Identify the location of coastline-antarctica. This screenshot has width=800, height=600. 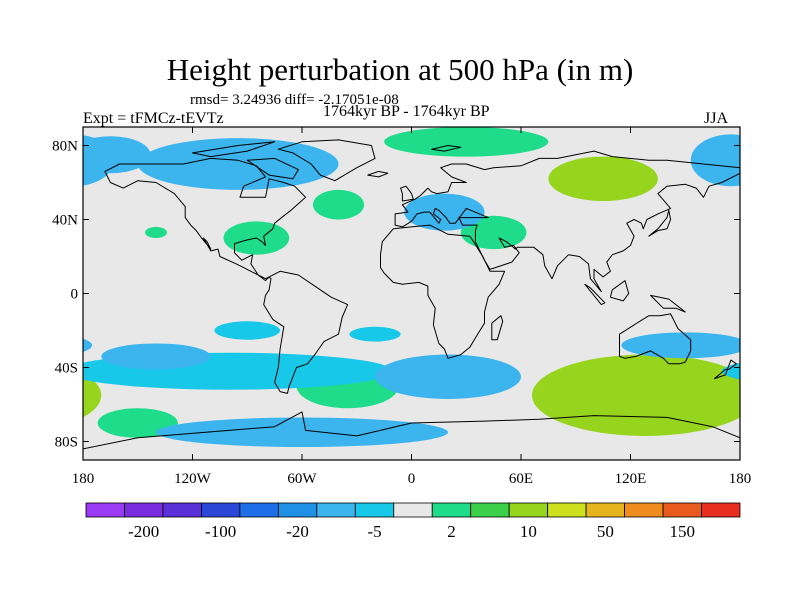
(411, 435).